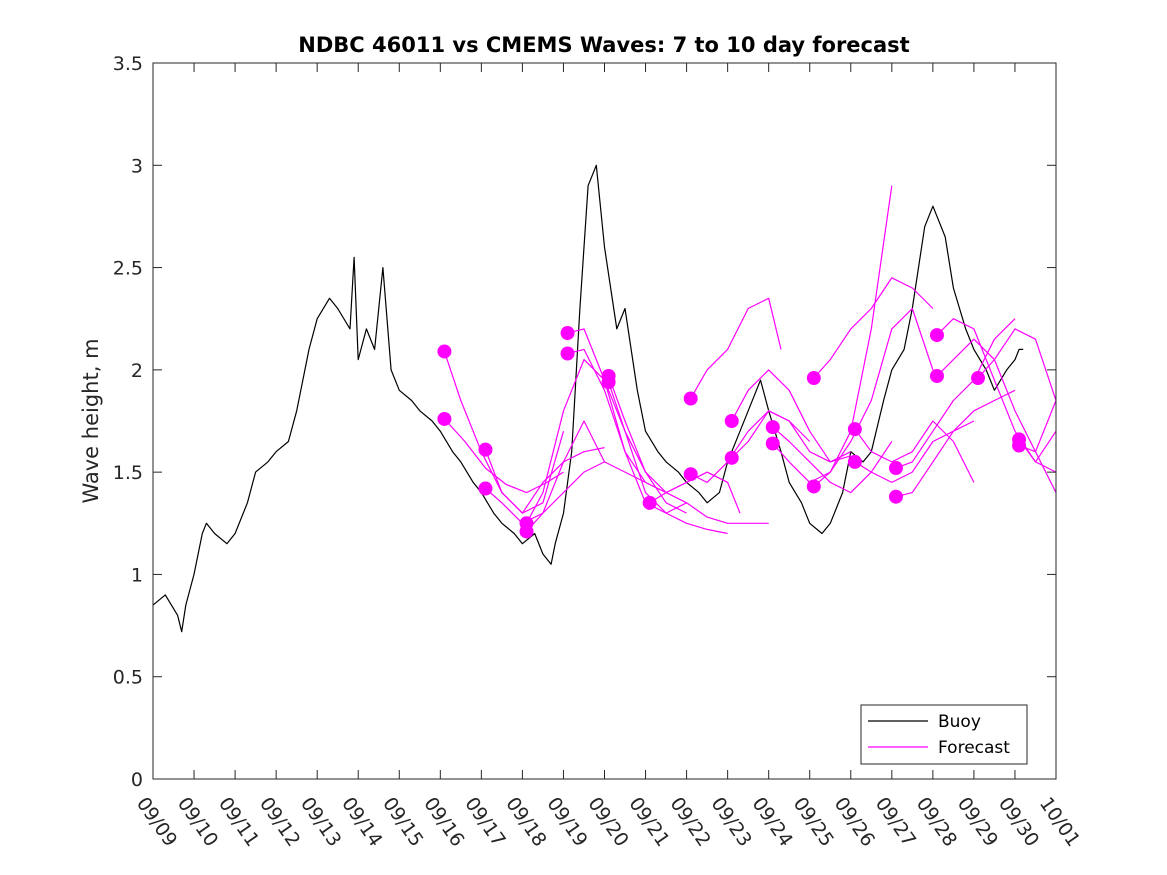 The width and height of the screenshot is (1167, 875). Describe the element at coordinates (137, 166) in the screenshot. I see `y-tick-label: 3` at that location.